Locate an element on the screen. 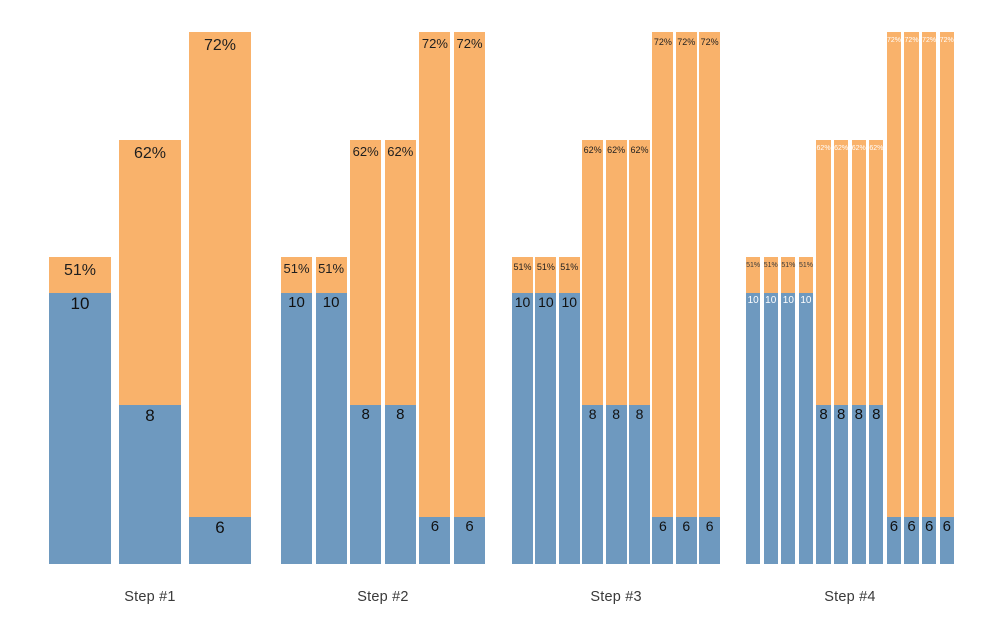  x-axis-label: Step #2 is located at coordinates (383, 597).